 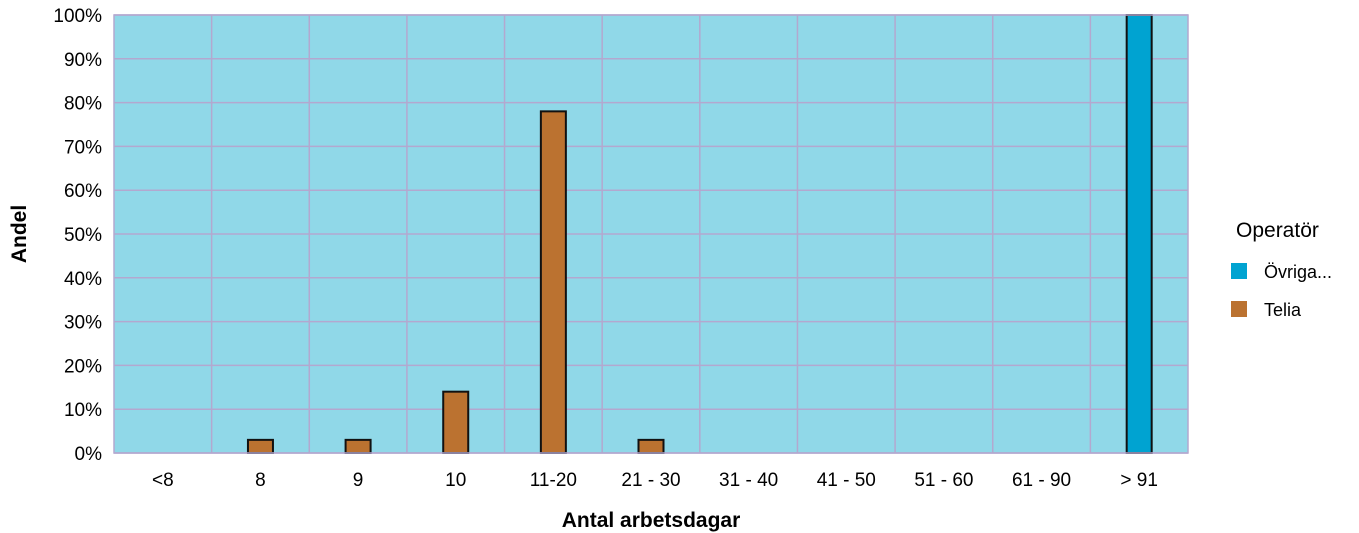 I want to click on bar-series1-cat4, so click(x=553, y=282).